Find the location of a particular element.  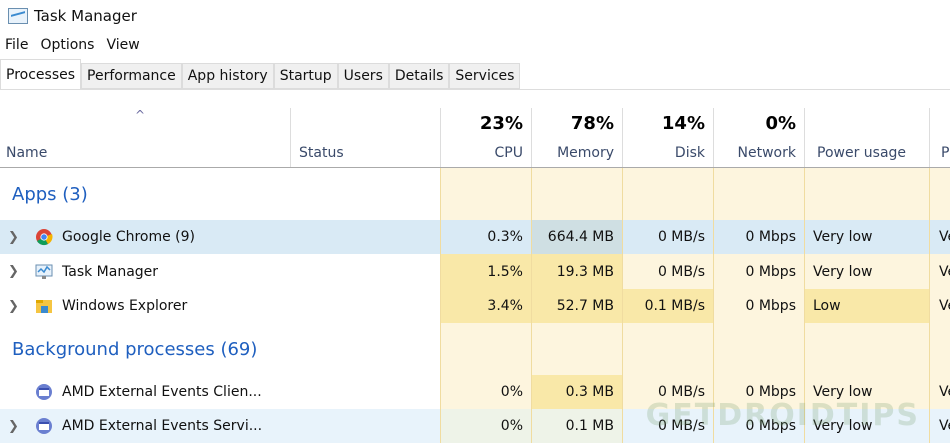

task-manager-icon is located at coordinates (18, 16).